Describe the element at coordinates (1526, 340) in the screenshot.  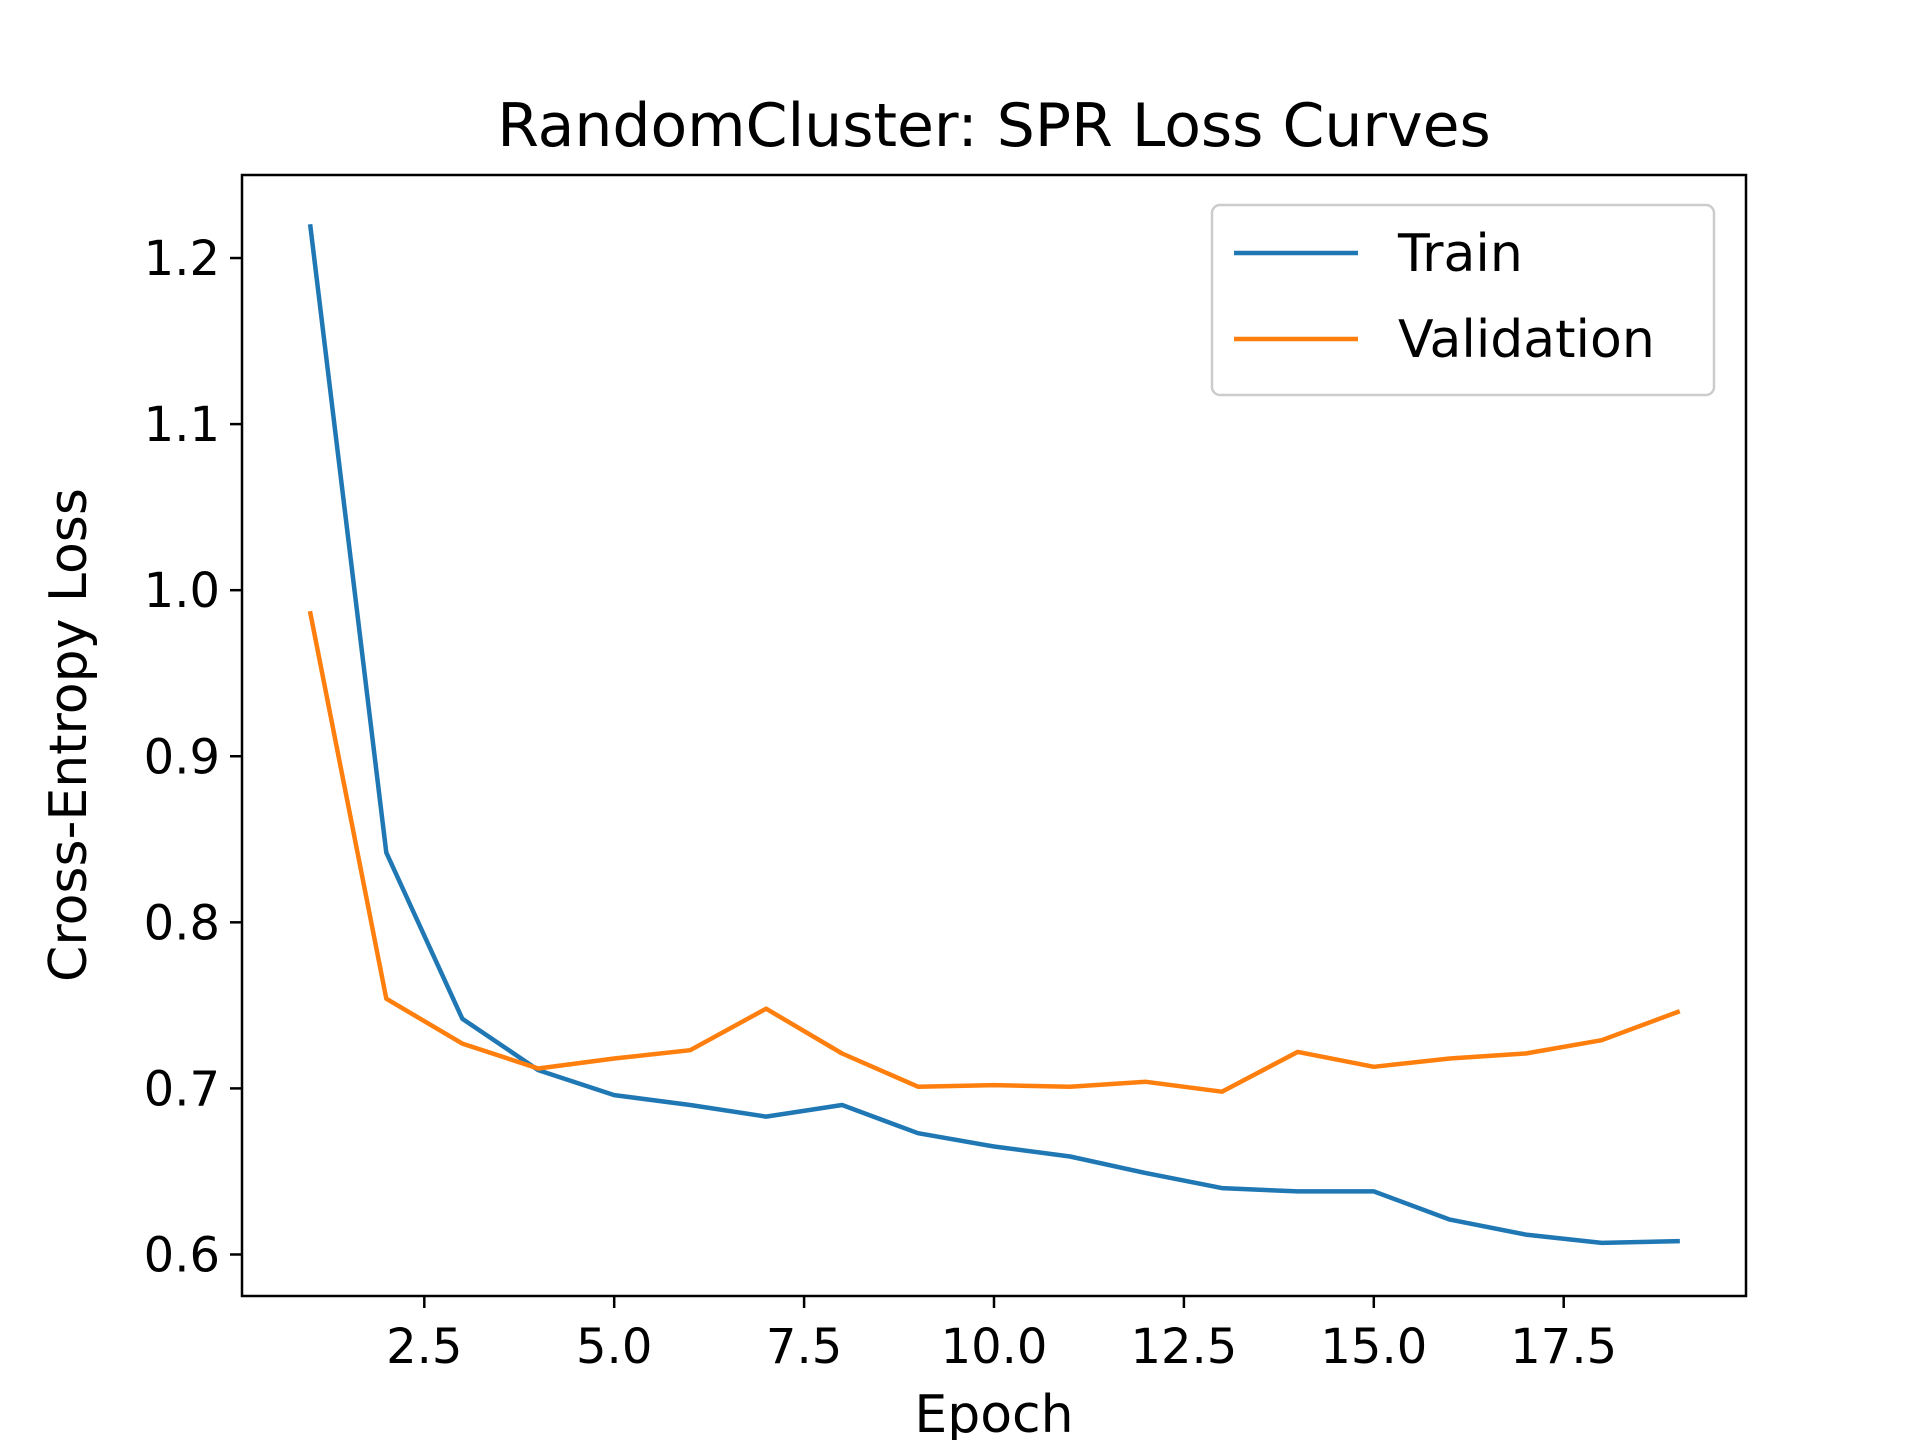
I see `legend-label-validation: Validation` at that location.